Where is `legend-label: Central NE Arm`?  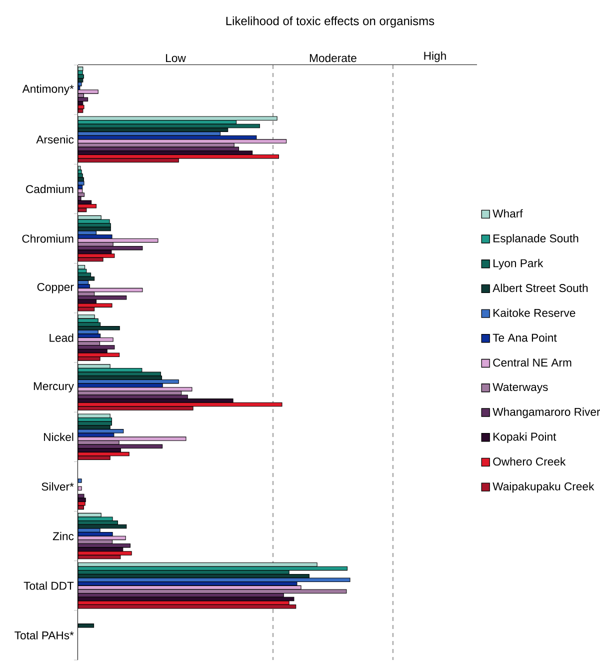 legend-label: Central NE Arm is located at coordinates (532, 362).